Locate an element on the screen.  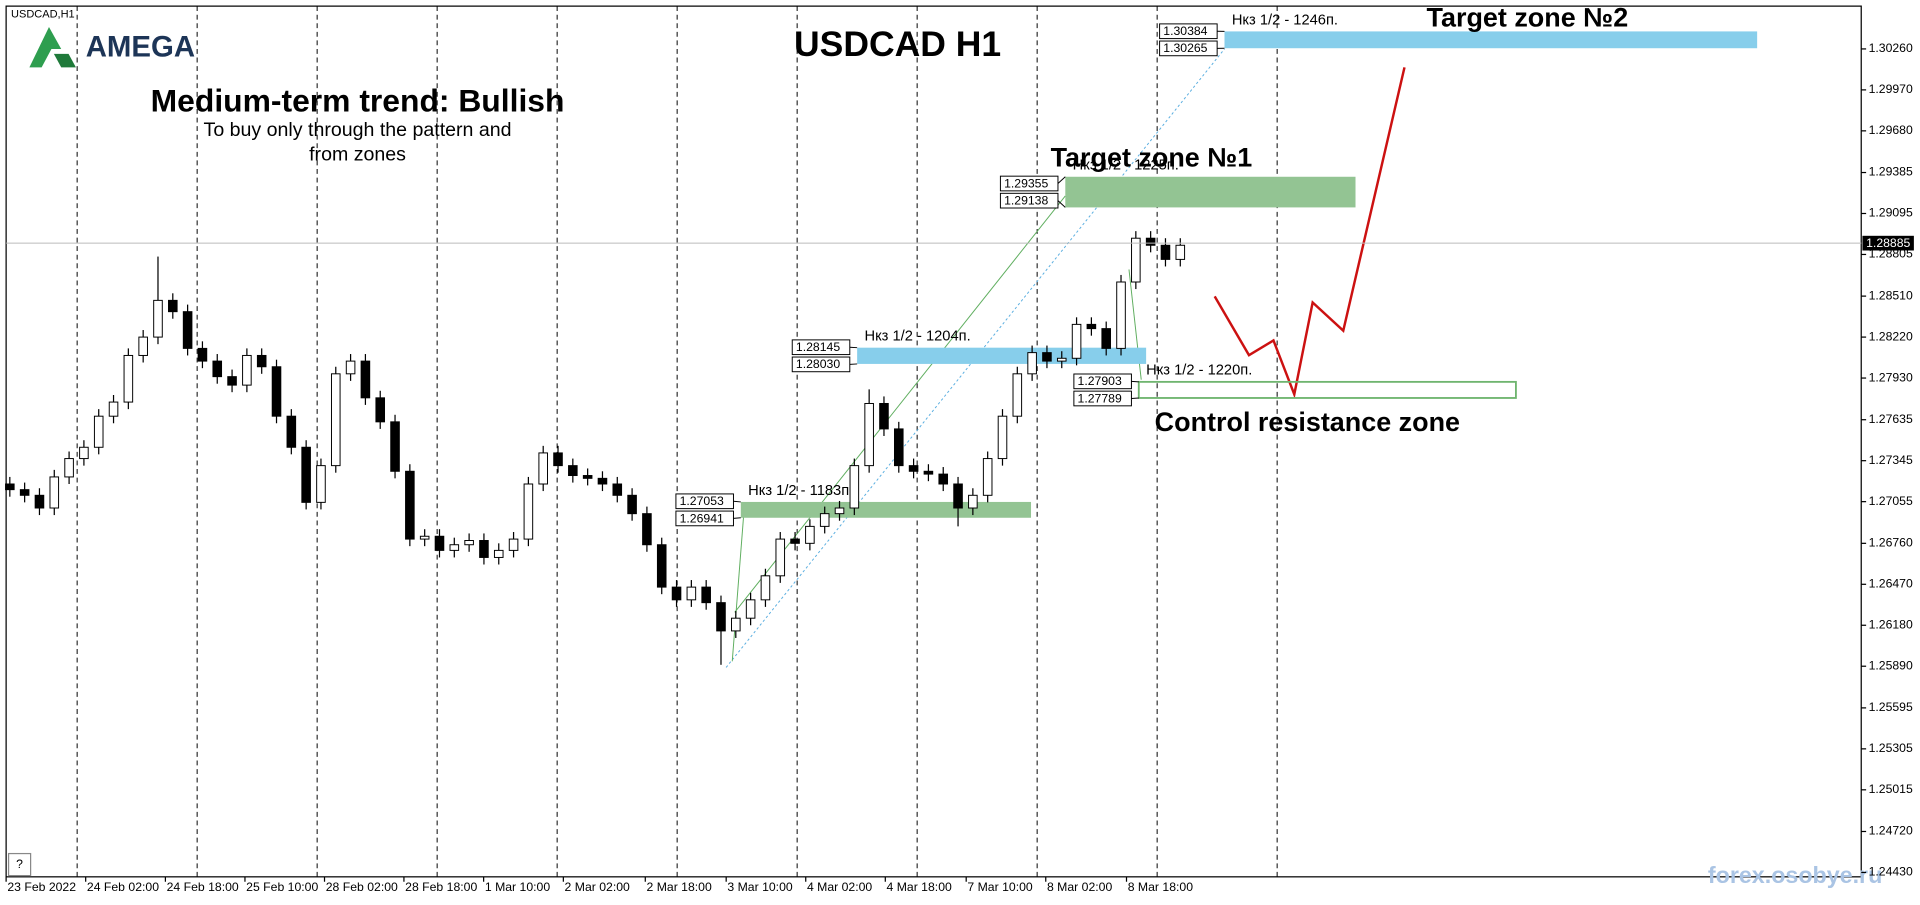
y-tick-label: 1.25015 is located at coordinates (1891, 789).